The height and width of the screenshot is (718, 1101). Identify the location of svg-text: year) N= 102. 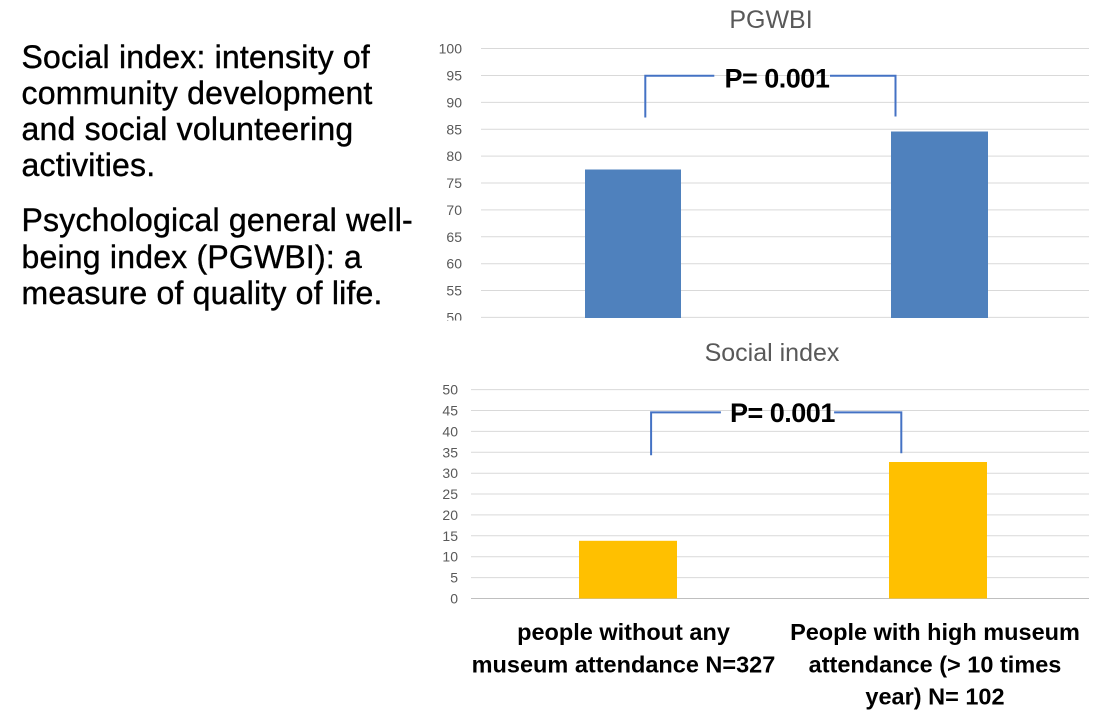
(934, 697).